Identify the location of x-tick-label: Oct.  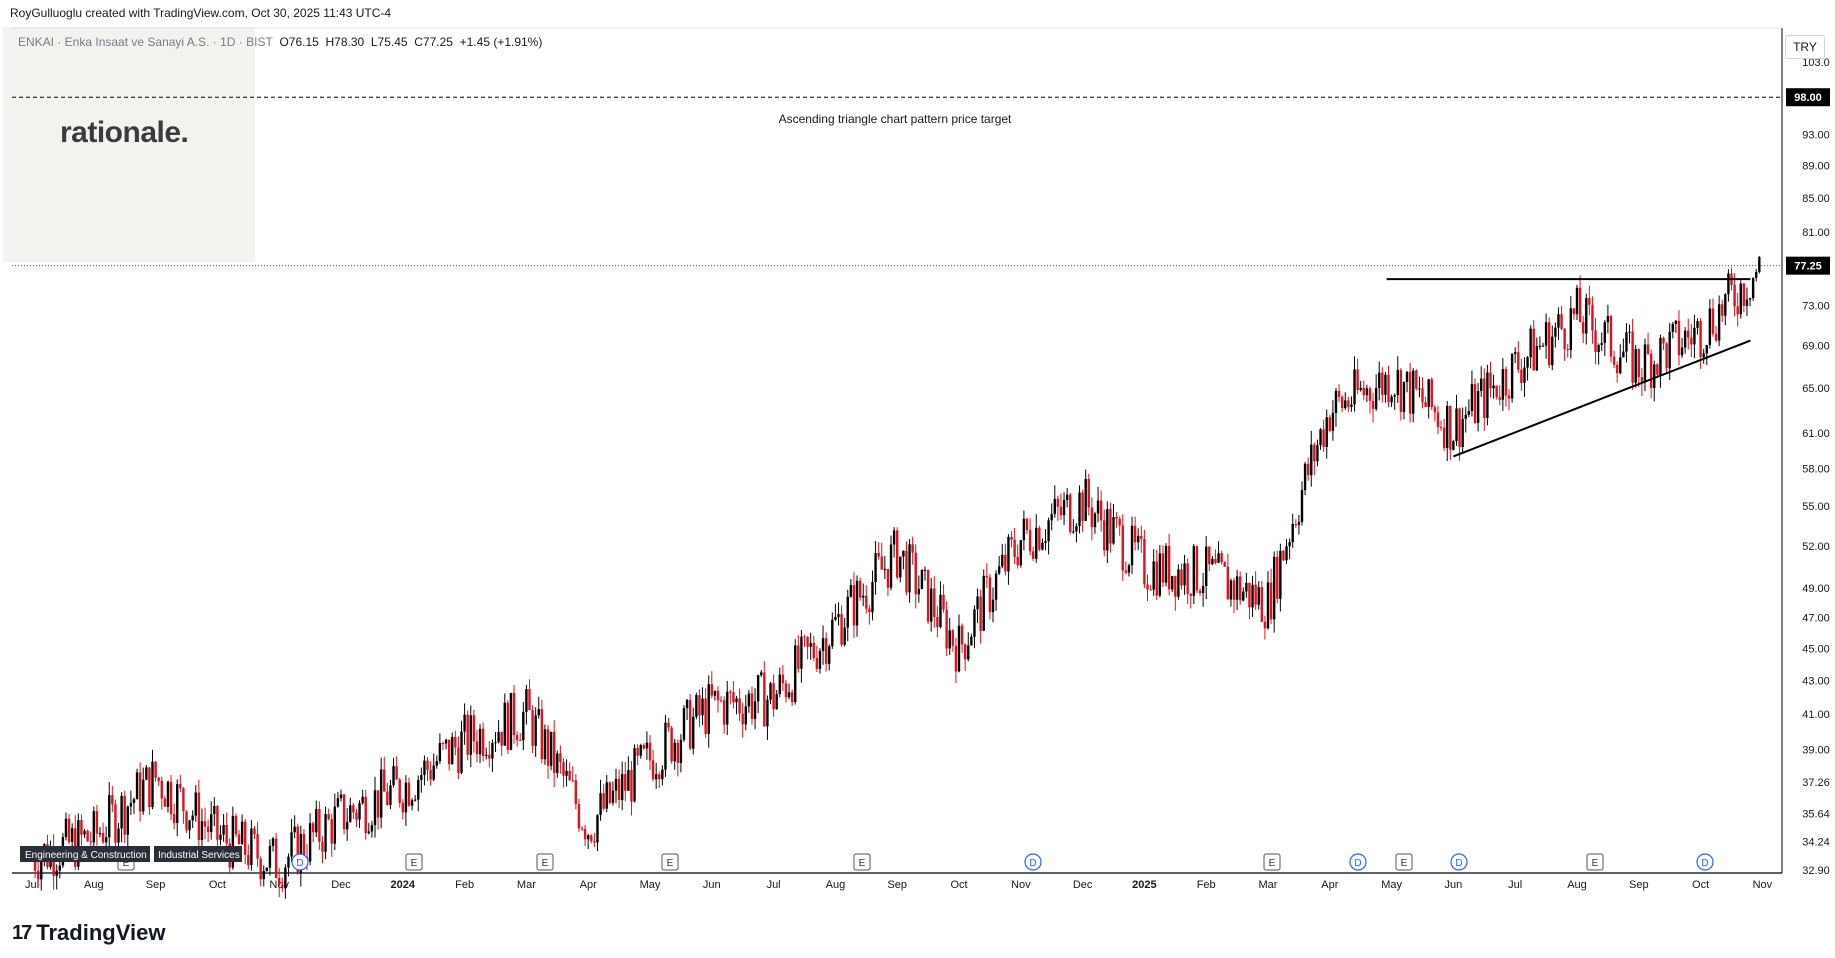
(217, 885).